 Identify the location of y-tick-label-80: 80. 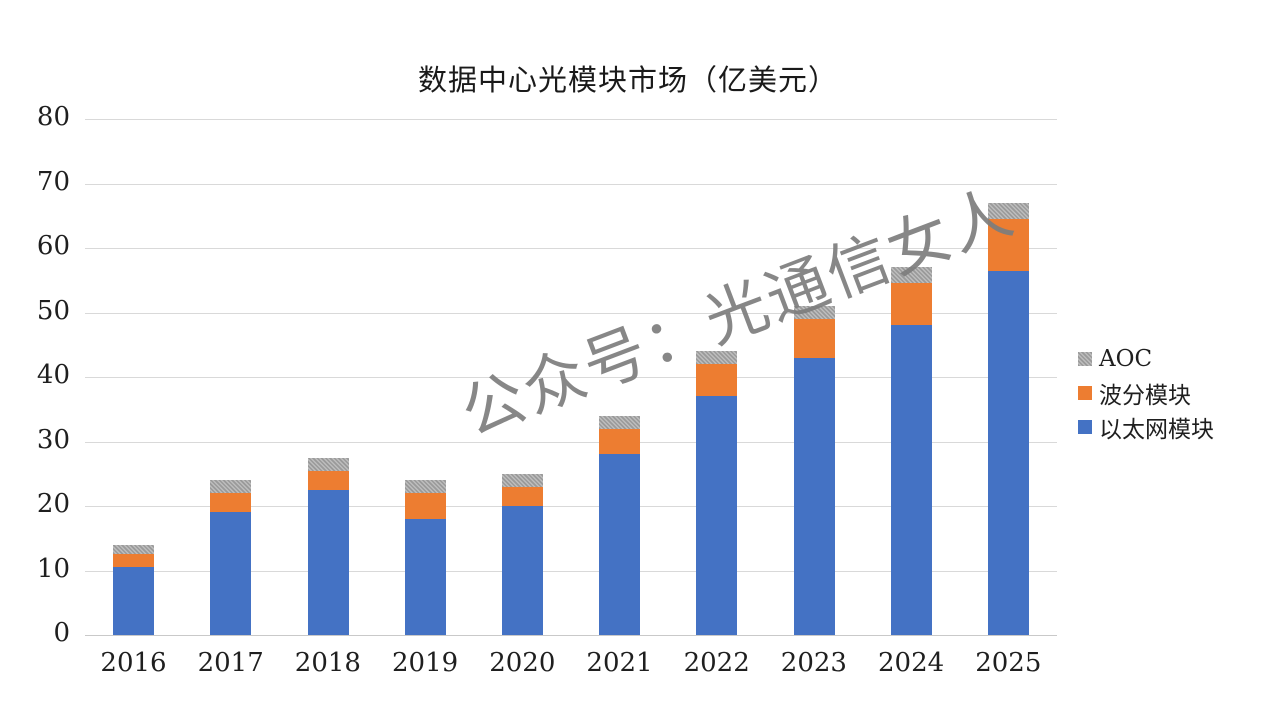
(53, 117).